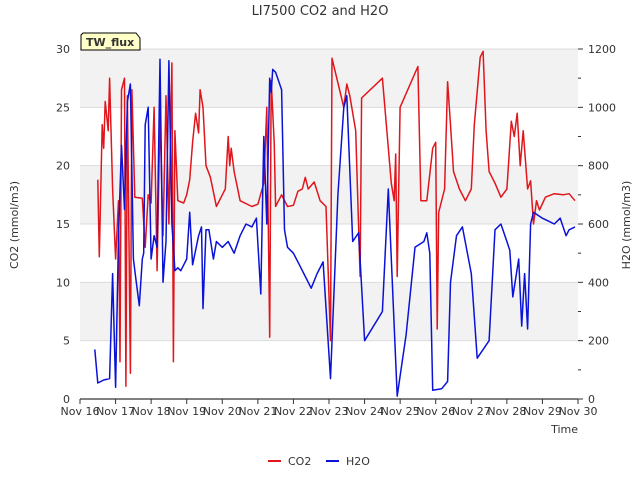  What do you see at coordinates (578, 411) in the screenshot?
I see `x-tick-label: Nov 30` at bounding box center [578, 411].